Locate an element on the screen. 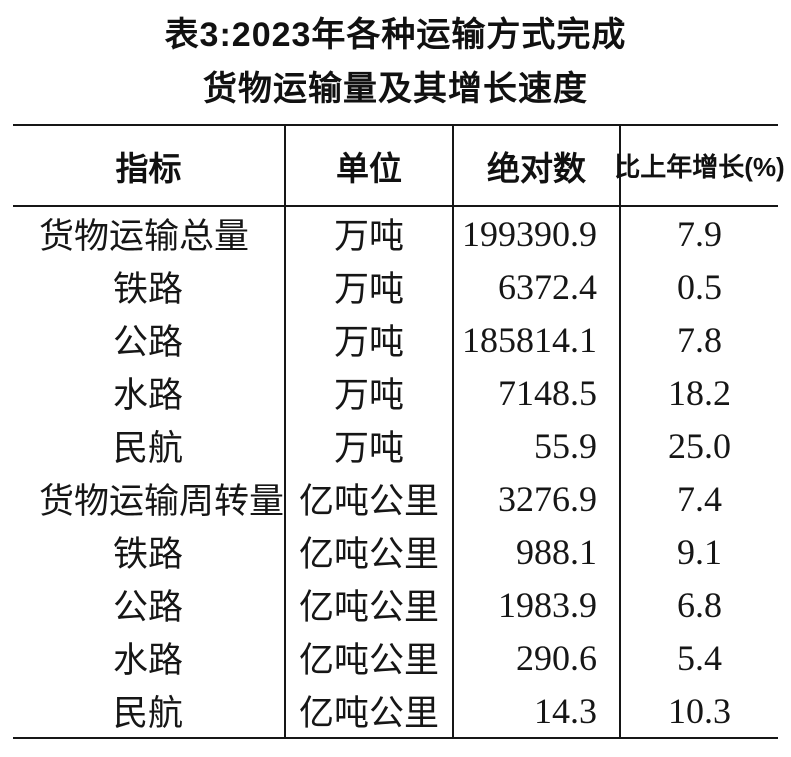 The image size is (791, 757). indicator-cell: 货物运输周转量 is located at coordinates (149, 498).